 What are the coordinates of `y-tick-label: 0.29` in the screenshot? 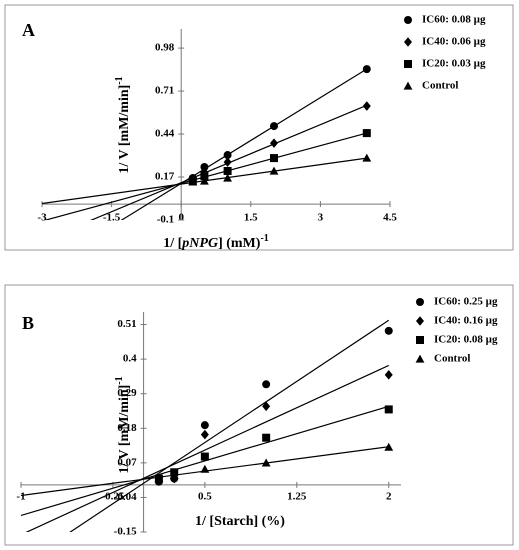 It's located at (127, 393).